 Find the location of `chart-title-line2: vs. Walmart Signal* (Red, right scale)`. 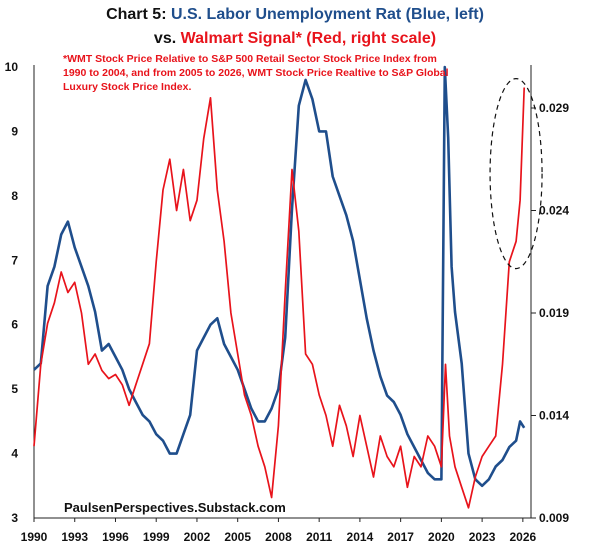

chart-title-line2: vs. Walmart Signal* (Red, right scale) is located at coordinates (295, 39).